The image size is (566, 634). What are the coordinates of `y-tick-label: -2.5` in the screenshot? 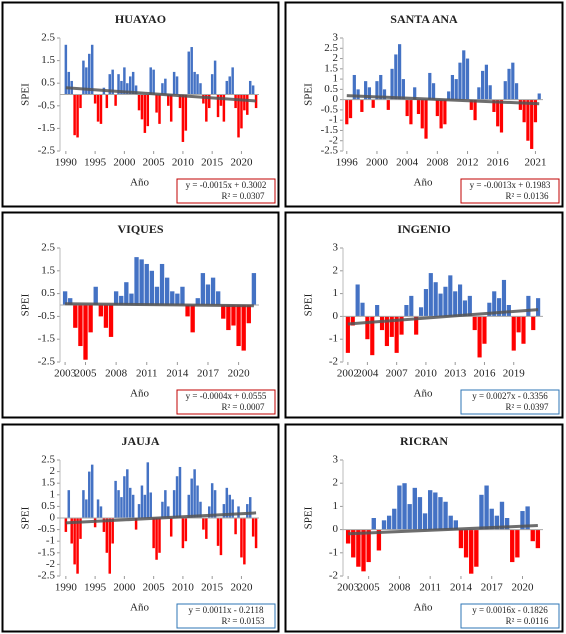 It's located at (47, 151).